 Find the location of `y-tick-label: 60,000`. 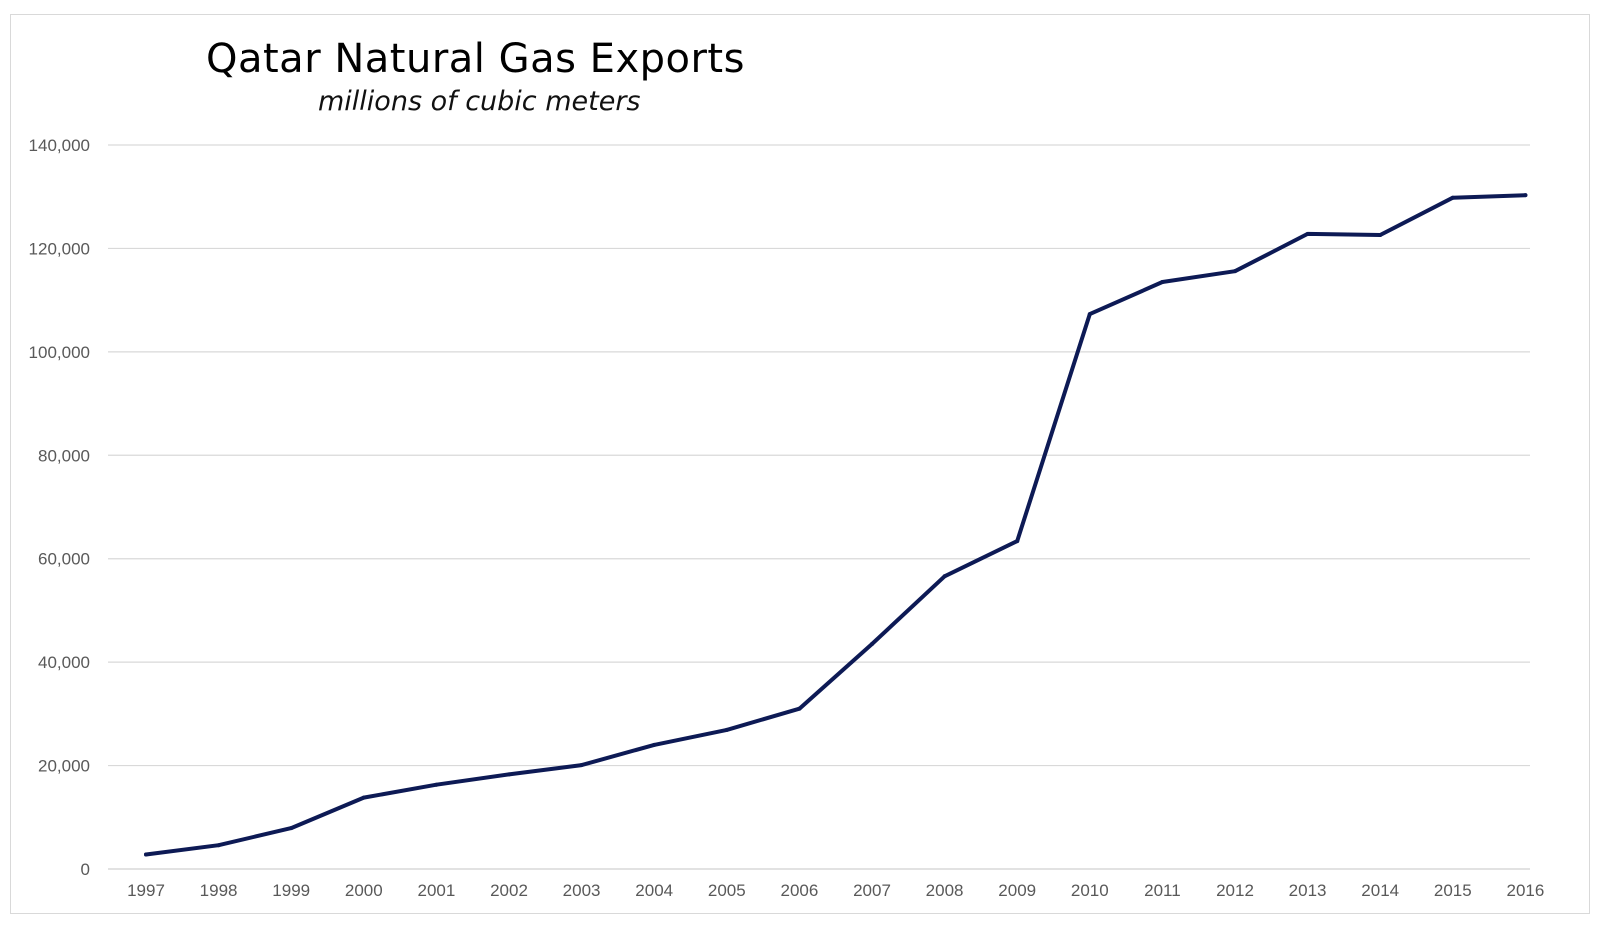

y-tick-label: 60,000 is located at coordinates (64, 559).